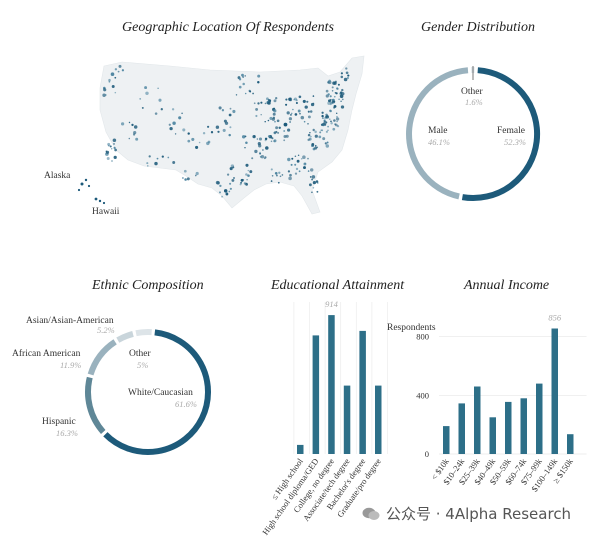 This screenshot has width=600, height=538. Describe the element at coordinates (371, 513) in the screenshot. I see `wechat-icon` at that location.